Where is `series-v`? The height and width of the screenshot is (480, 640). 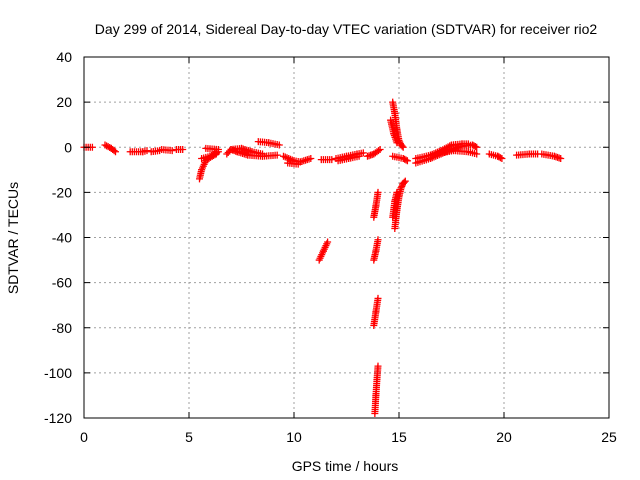
series-v is located at coordinates (376, 250).